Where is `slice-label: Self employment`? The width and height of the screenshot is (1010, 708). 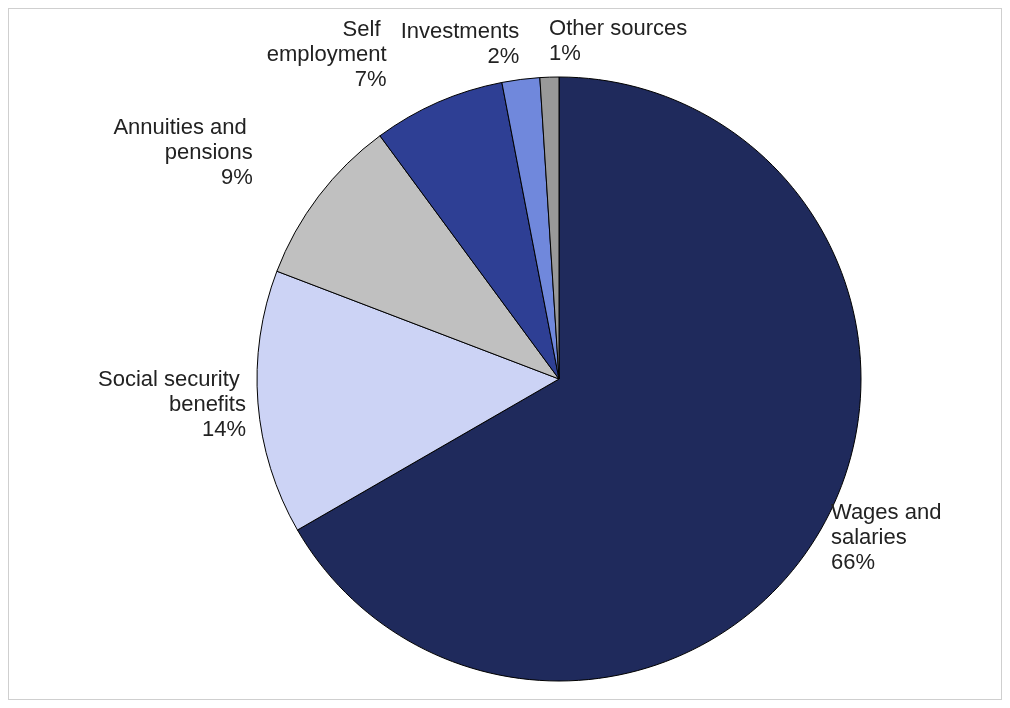 slice-label: Self employment is located at coordinates (326, 41).